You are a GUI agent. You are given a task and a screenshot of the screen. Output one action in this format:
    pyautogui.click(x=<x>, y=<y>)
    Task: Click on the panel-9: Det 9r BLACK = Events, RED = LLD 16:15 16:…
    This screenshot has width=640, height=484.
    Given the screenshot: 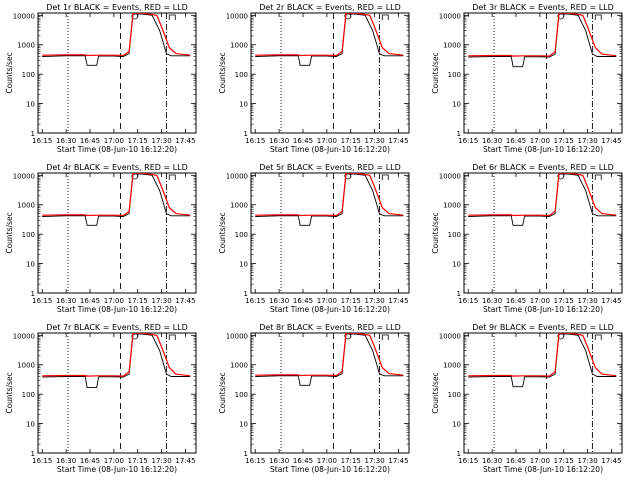 What is the action you would take?
    pyautogui.click(x=527, y=398)
    